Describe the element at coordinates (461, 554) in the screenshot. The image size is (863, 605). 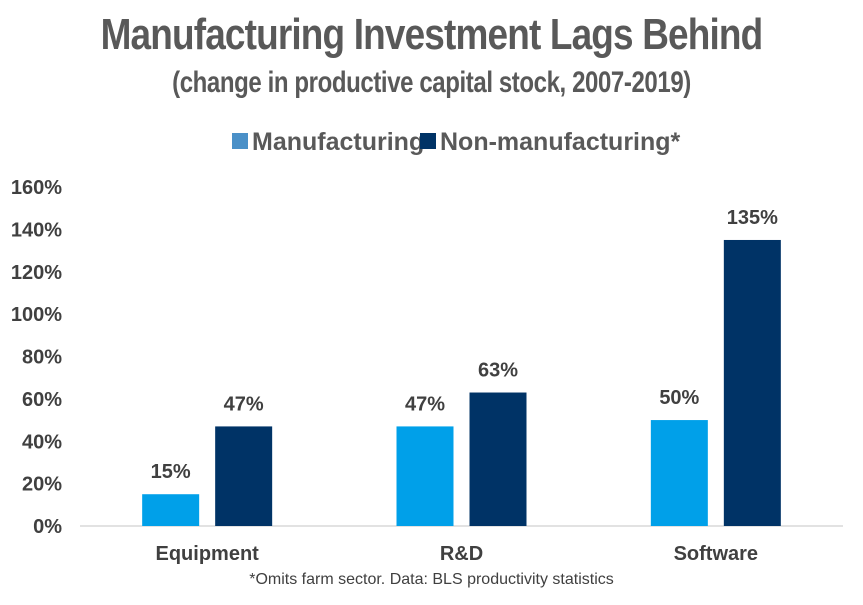
I see `x-tick-label: R&D` at that location.